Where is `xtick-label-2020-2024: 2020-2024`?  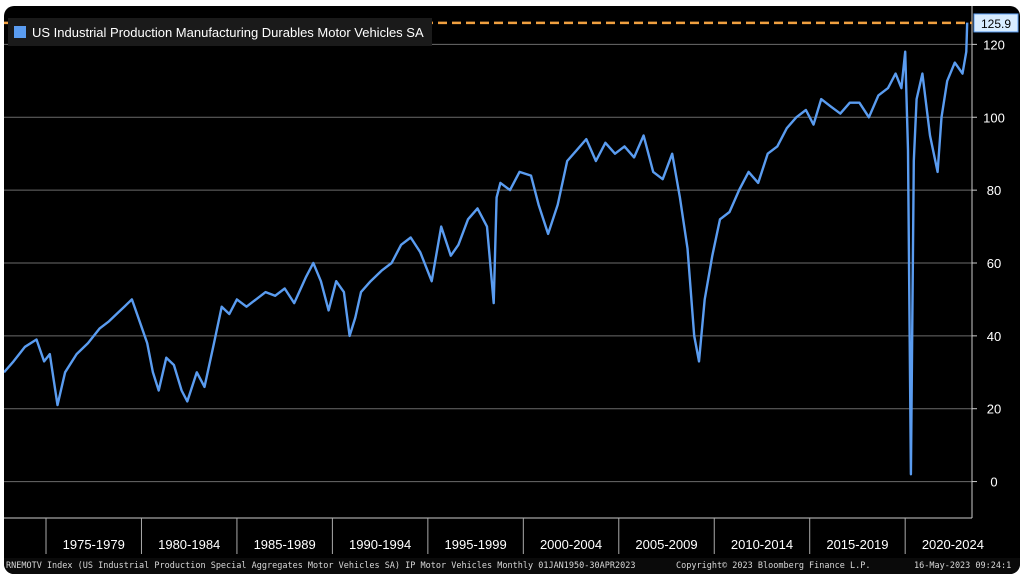 xtick-label-2020-2024: 2020-2024 is located at coordinates (953, 544).